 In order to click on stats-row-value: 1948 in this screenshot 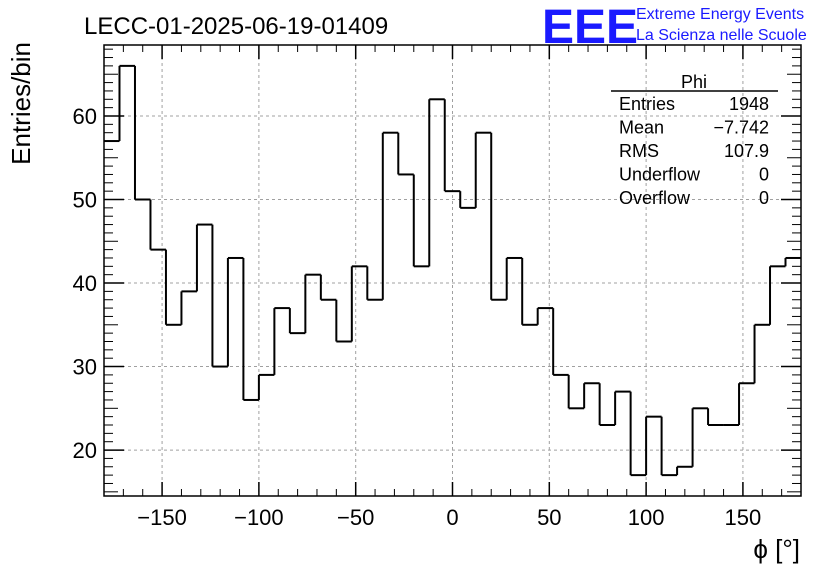, I will do `click(749, 104)`.